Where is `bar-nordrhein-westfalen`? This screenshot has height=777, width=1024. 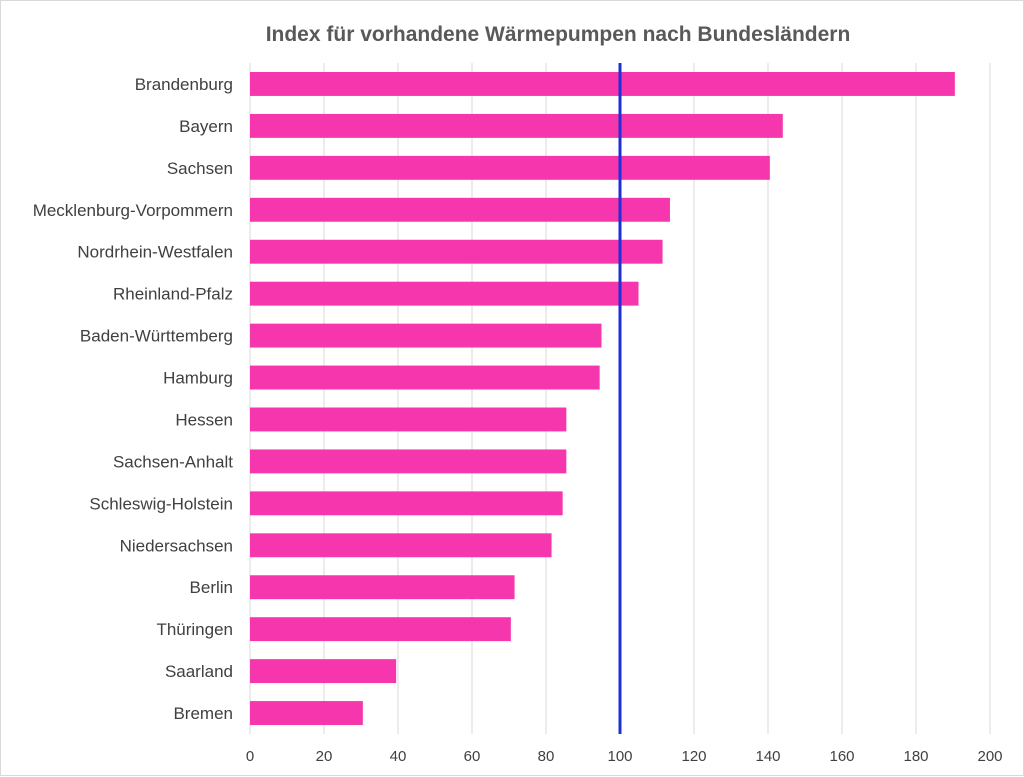 bar-nordrhein-westfalen is located at coordinates (456, 251).